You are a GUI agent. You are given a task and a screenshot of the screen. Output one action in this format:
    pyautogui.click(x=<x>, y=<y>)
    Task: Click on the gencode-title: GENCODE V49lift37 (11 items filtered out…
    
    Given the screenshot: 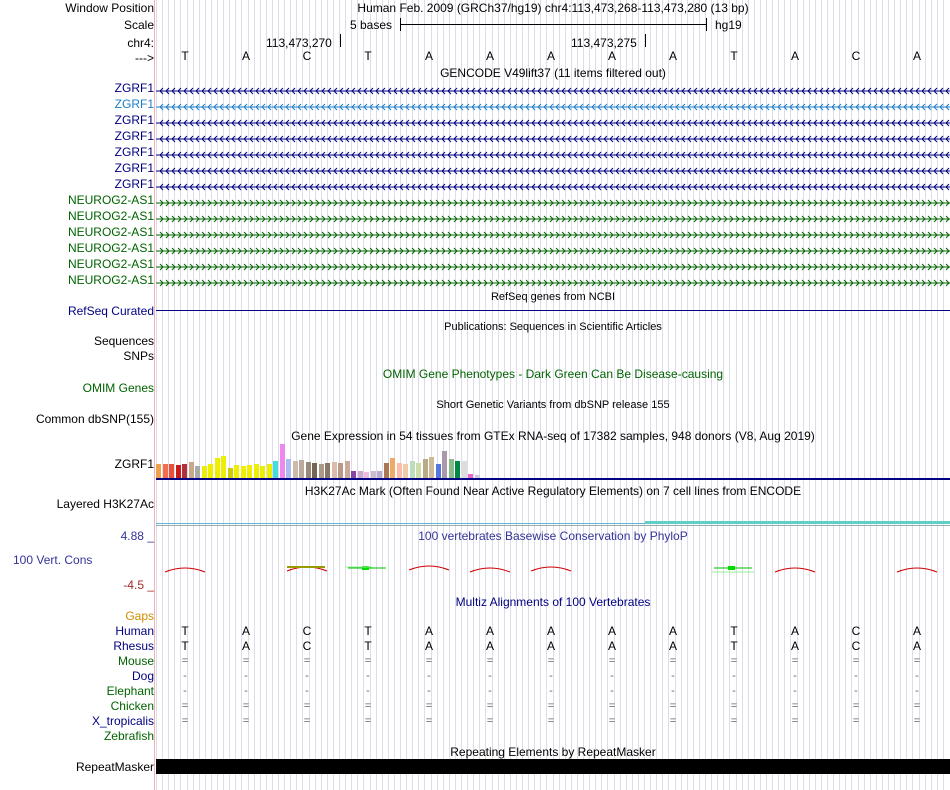 What is the action you would take?
    pyautogui.click(x=553, y=73)
    